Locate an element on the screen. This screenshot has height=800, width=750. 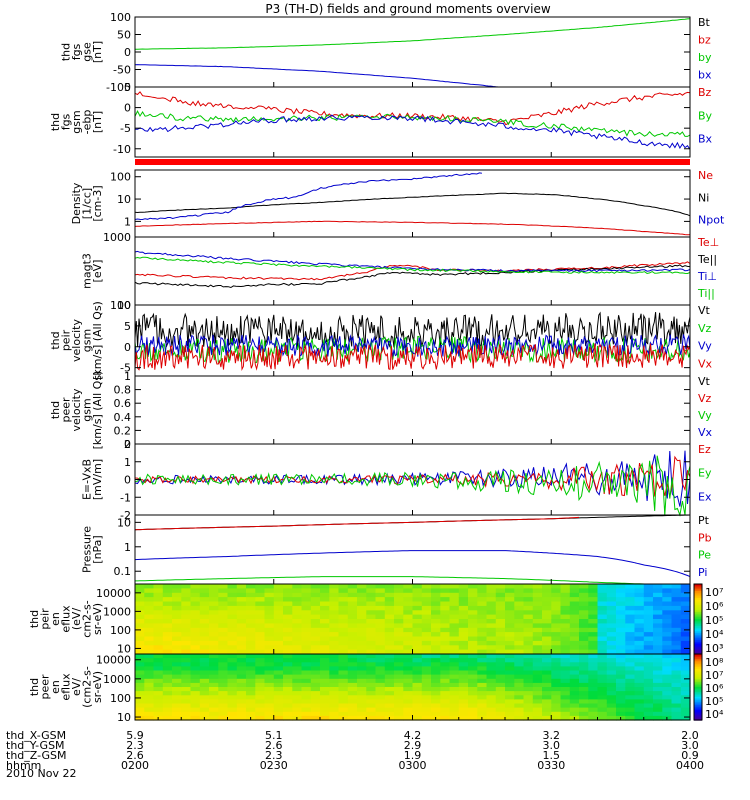
legend-vt: Vt is located at coordinates (704, 310).